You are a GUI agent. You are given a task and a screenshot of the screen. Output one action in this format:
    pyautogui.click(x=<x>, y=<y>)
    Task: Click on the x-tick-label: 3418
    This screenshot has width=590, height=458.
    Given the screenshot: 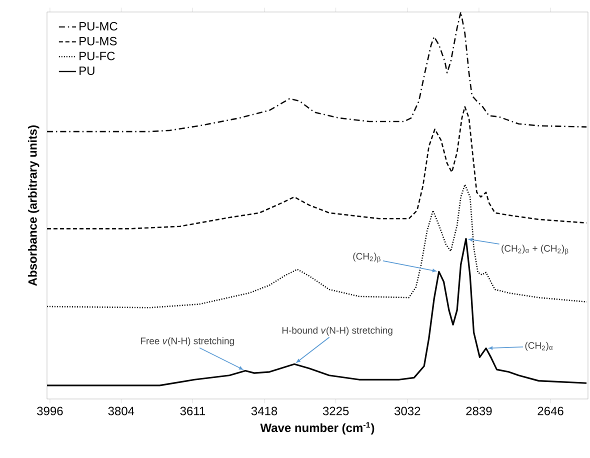 What is the action you would take?
    pyautogui.click(x=264, y=411)
    